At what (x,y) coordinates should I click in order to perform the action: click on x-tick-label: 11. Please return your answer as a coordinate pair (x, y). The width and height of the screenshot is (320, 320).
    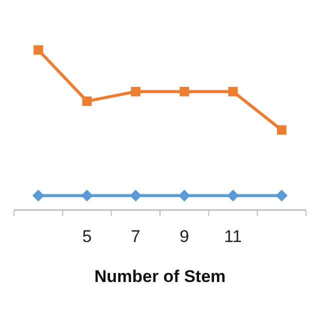
    Looking at the image, I should click on (233, 236).